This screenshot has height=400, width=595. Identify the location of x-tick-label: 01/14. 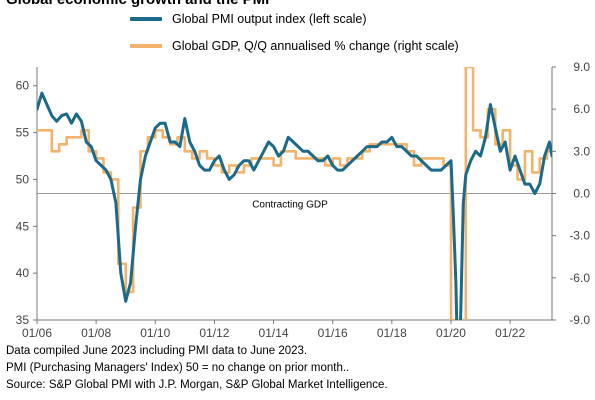
(274, 333).